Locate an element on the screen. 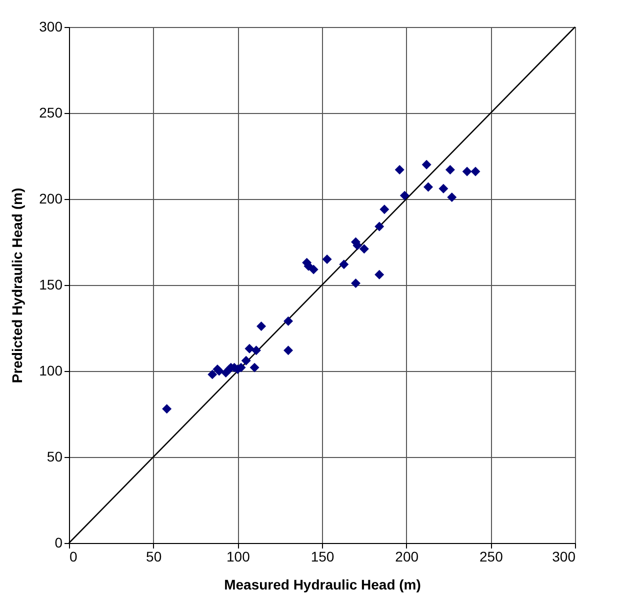  y-tick-label: 300 is located at coordinates (51, 26).